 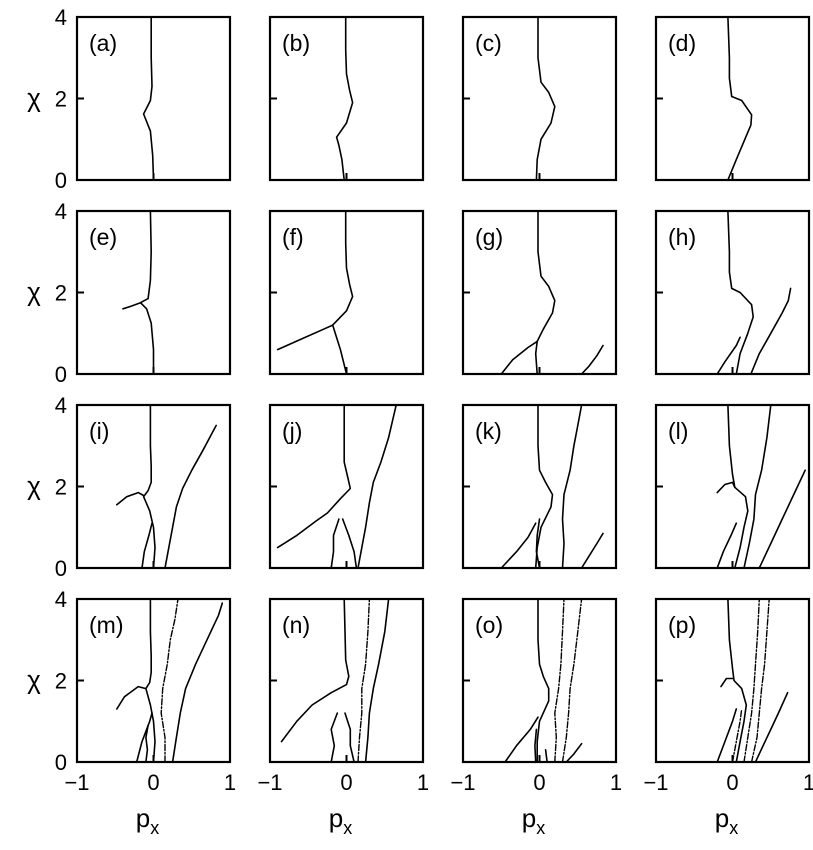 What do you see at coordinates (292, 431) in the screenshot?
I see `panel-label: (j)` at bounding box center [292, 431].